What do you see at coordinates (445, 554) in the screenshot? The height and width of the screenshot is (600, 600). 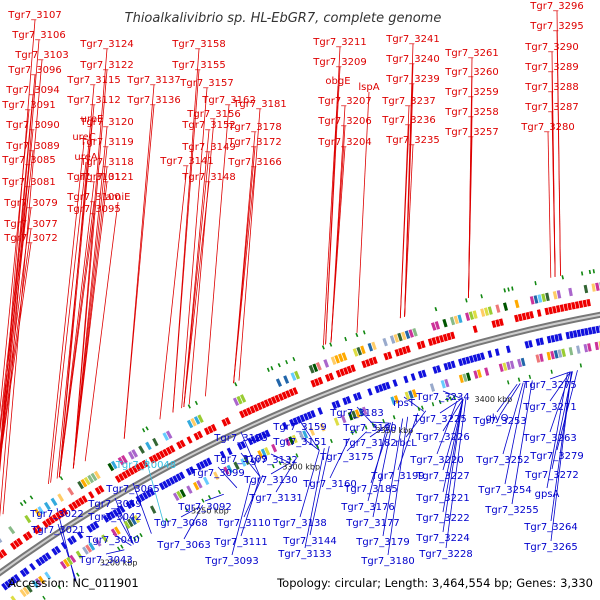 I see `gene-label: Tgr7_3228` at bounding box center [445, 554].